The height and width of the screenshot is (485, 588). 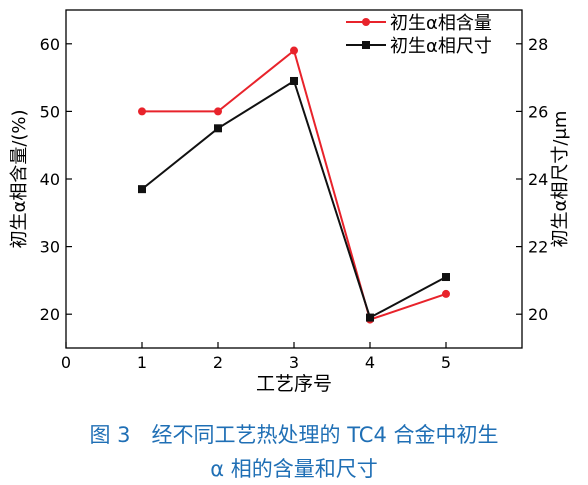 What do you see at coordinates (538, 247) in the screenshot?
I see `y-right-tick-label: 22` at bounding box center [538, 247].